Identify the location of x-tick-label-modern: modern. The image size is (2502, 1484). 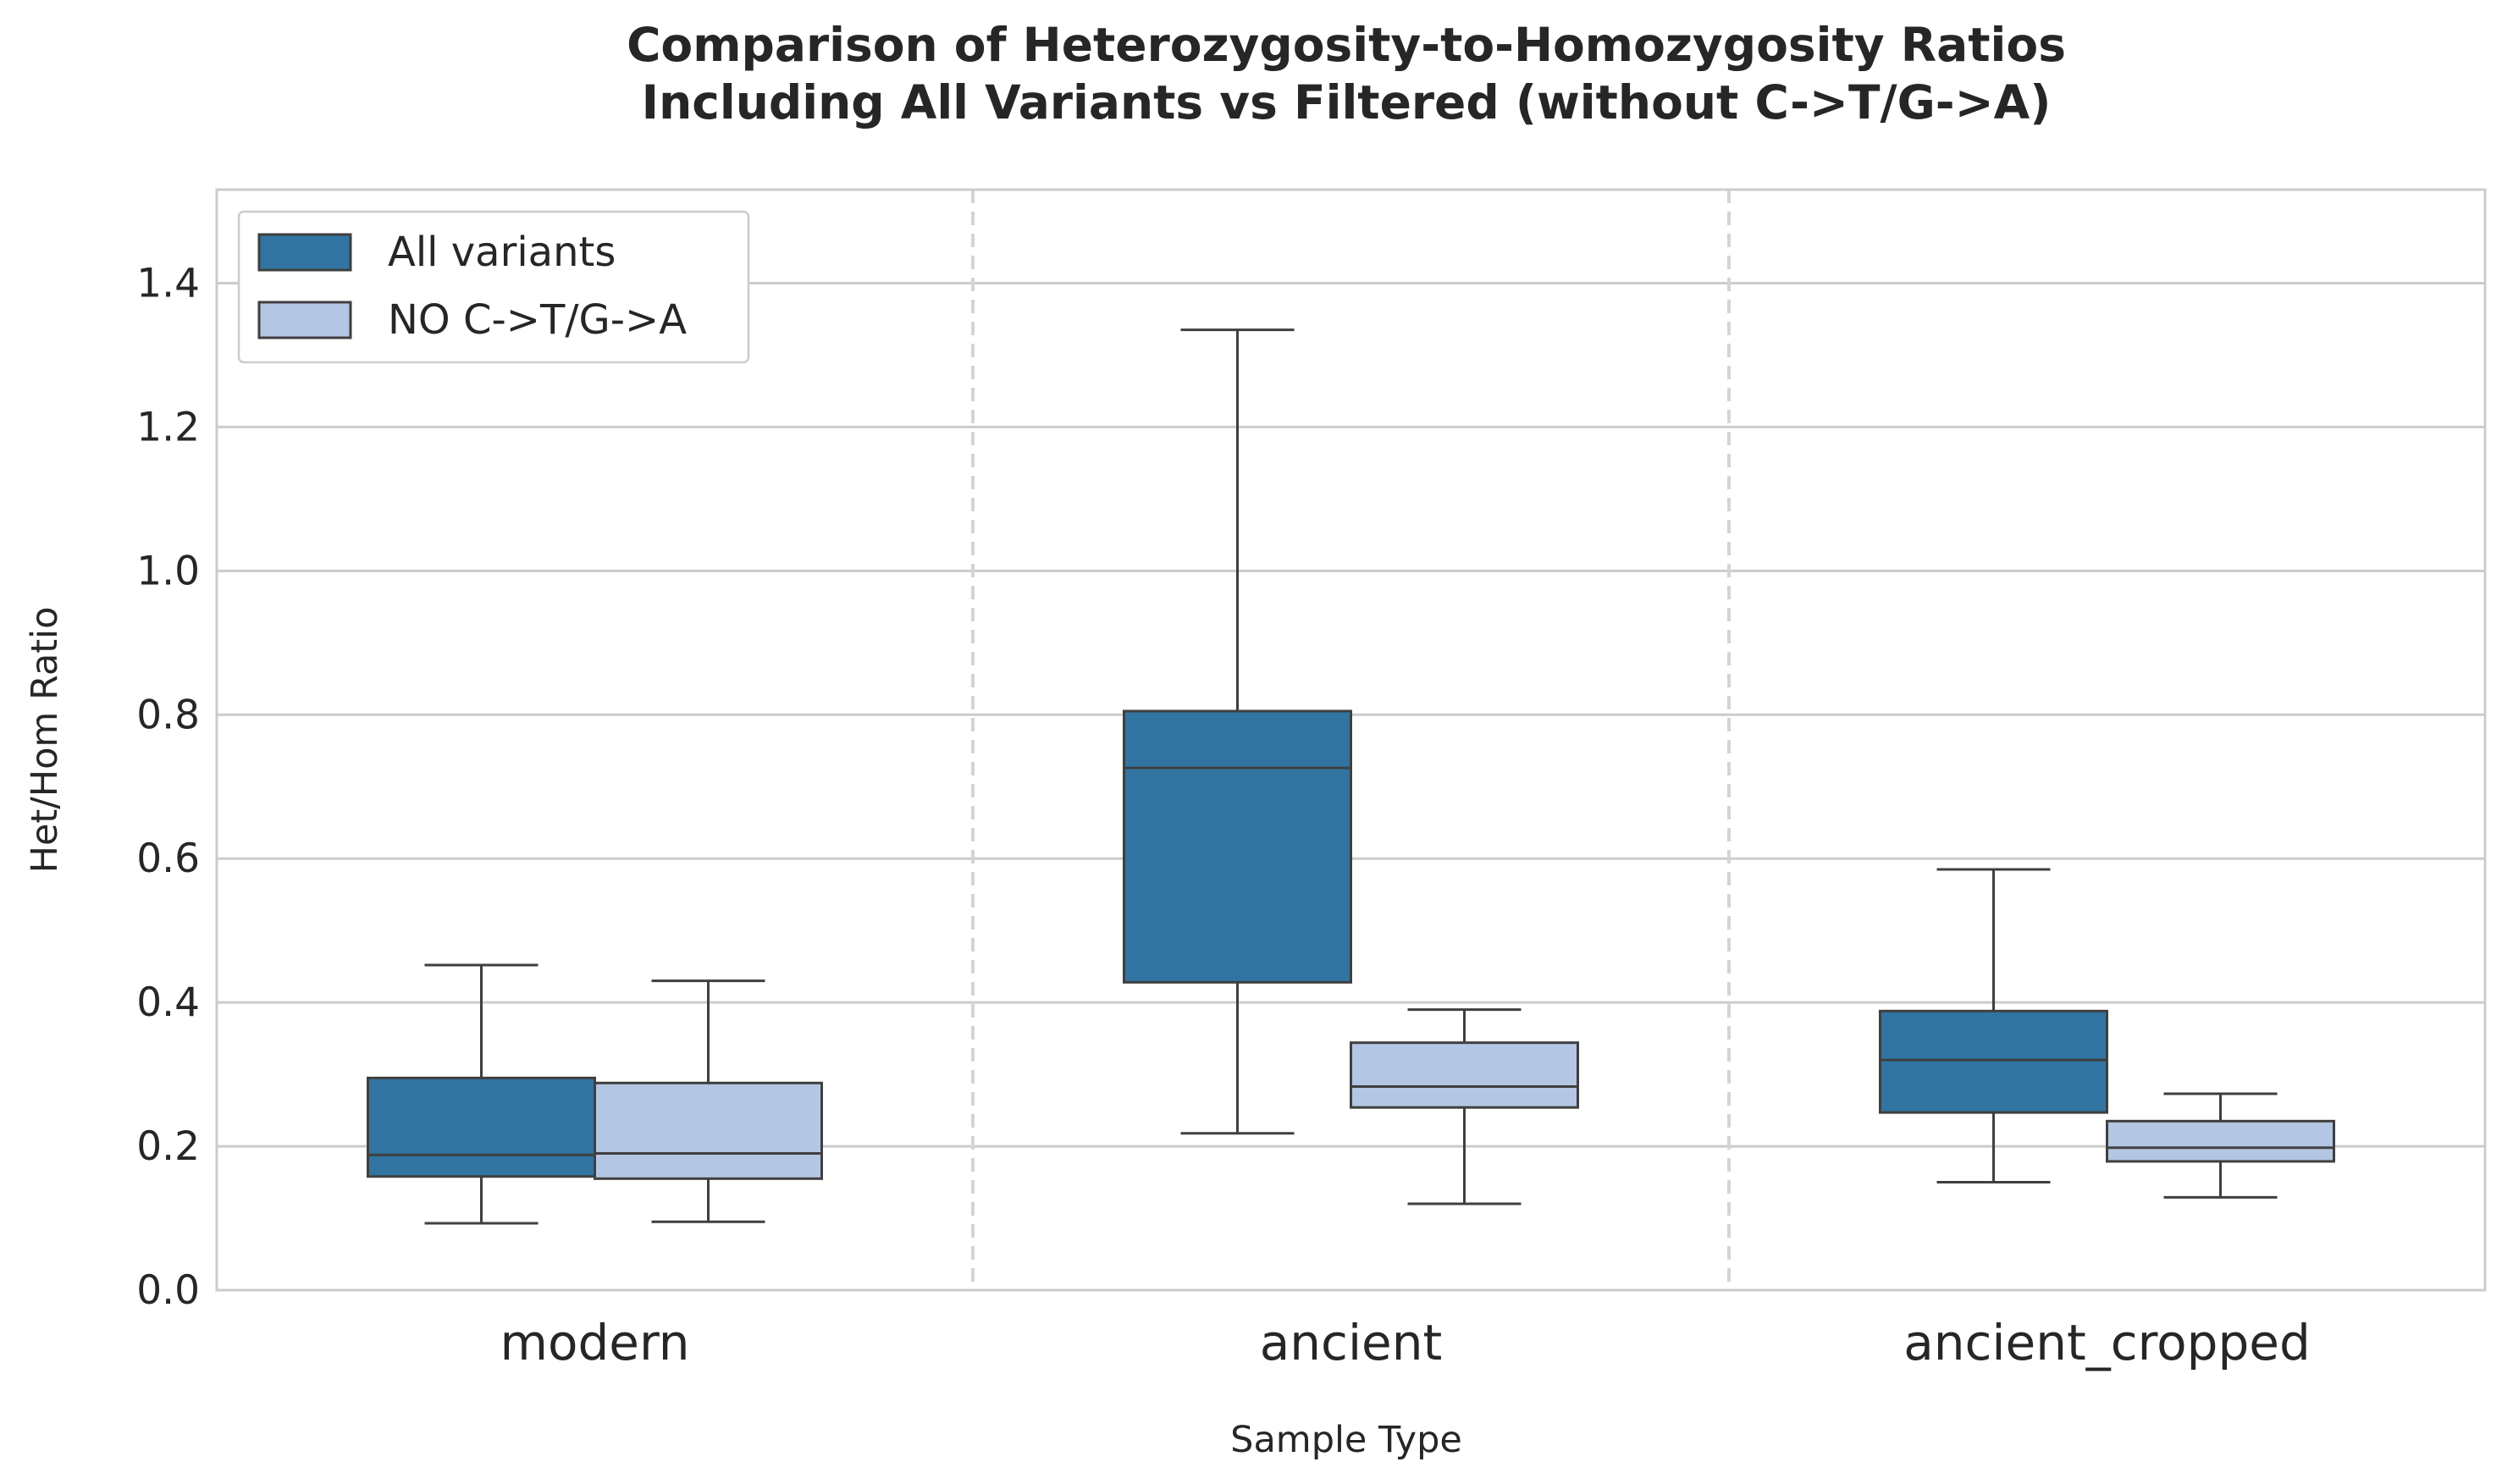
(594, 1342).